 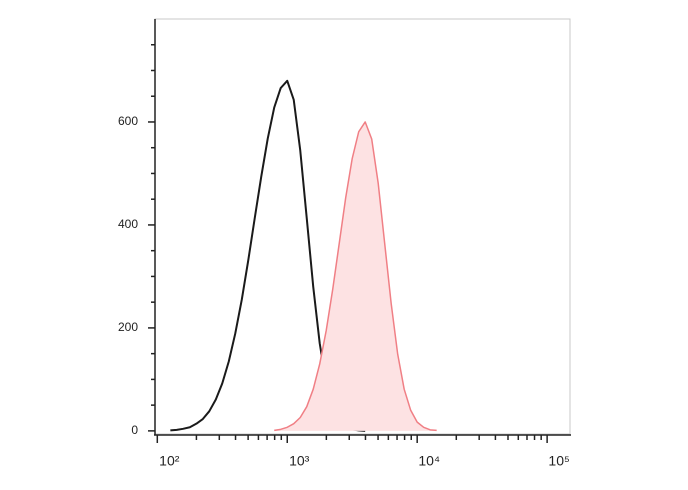 I want to click on x-tick-label: 10³, so click(x=299, y=461).